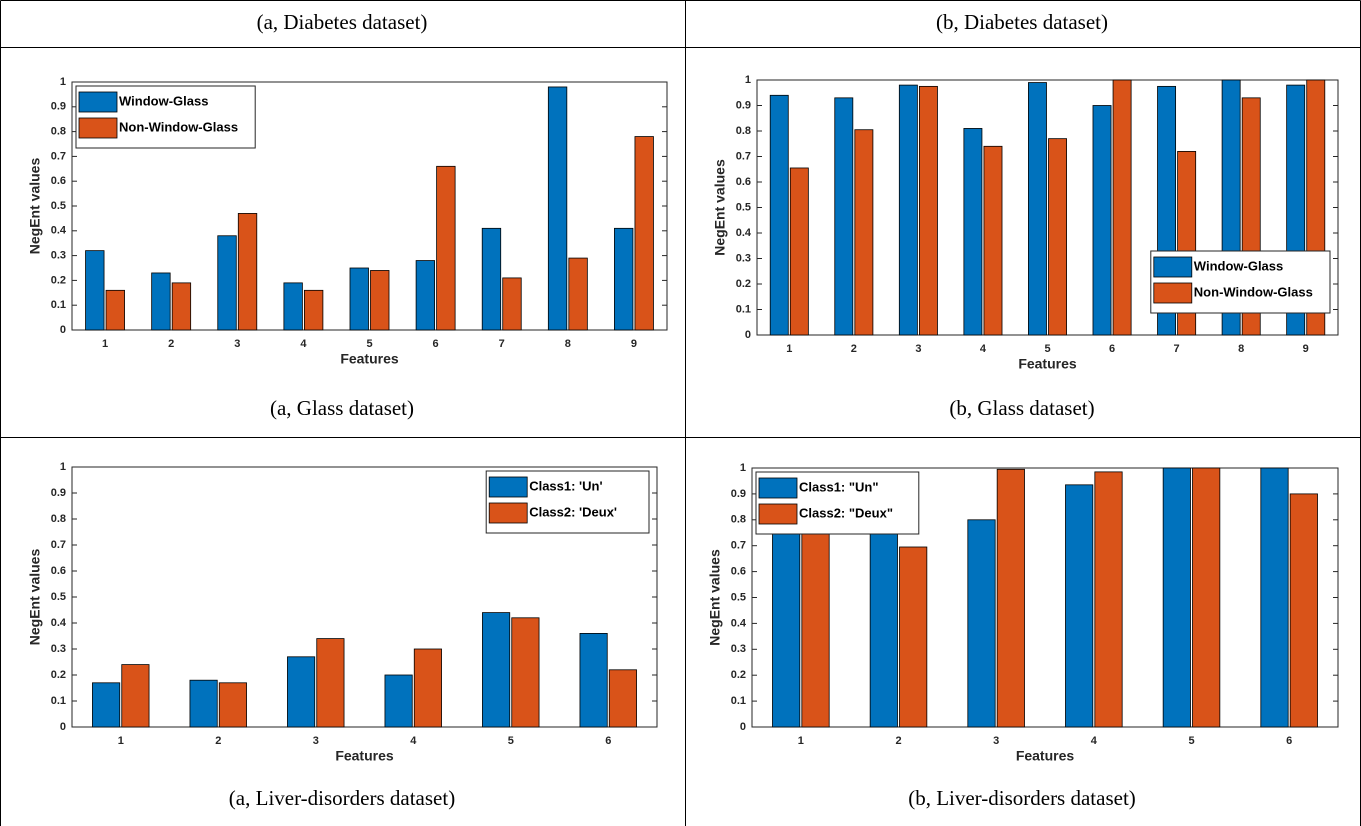 This screenshot has height=826, width=1361. I want to click on y-tick-label: 0.4, so click(744, 233).